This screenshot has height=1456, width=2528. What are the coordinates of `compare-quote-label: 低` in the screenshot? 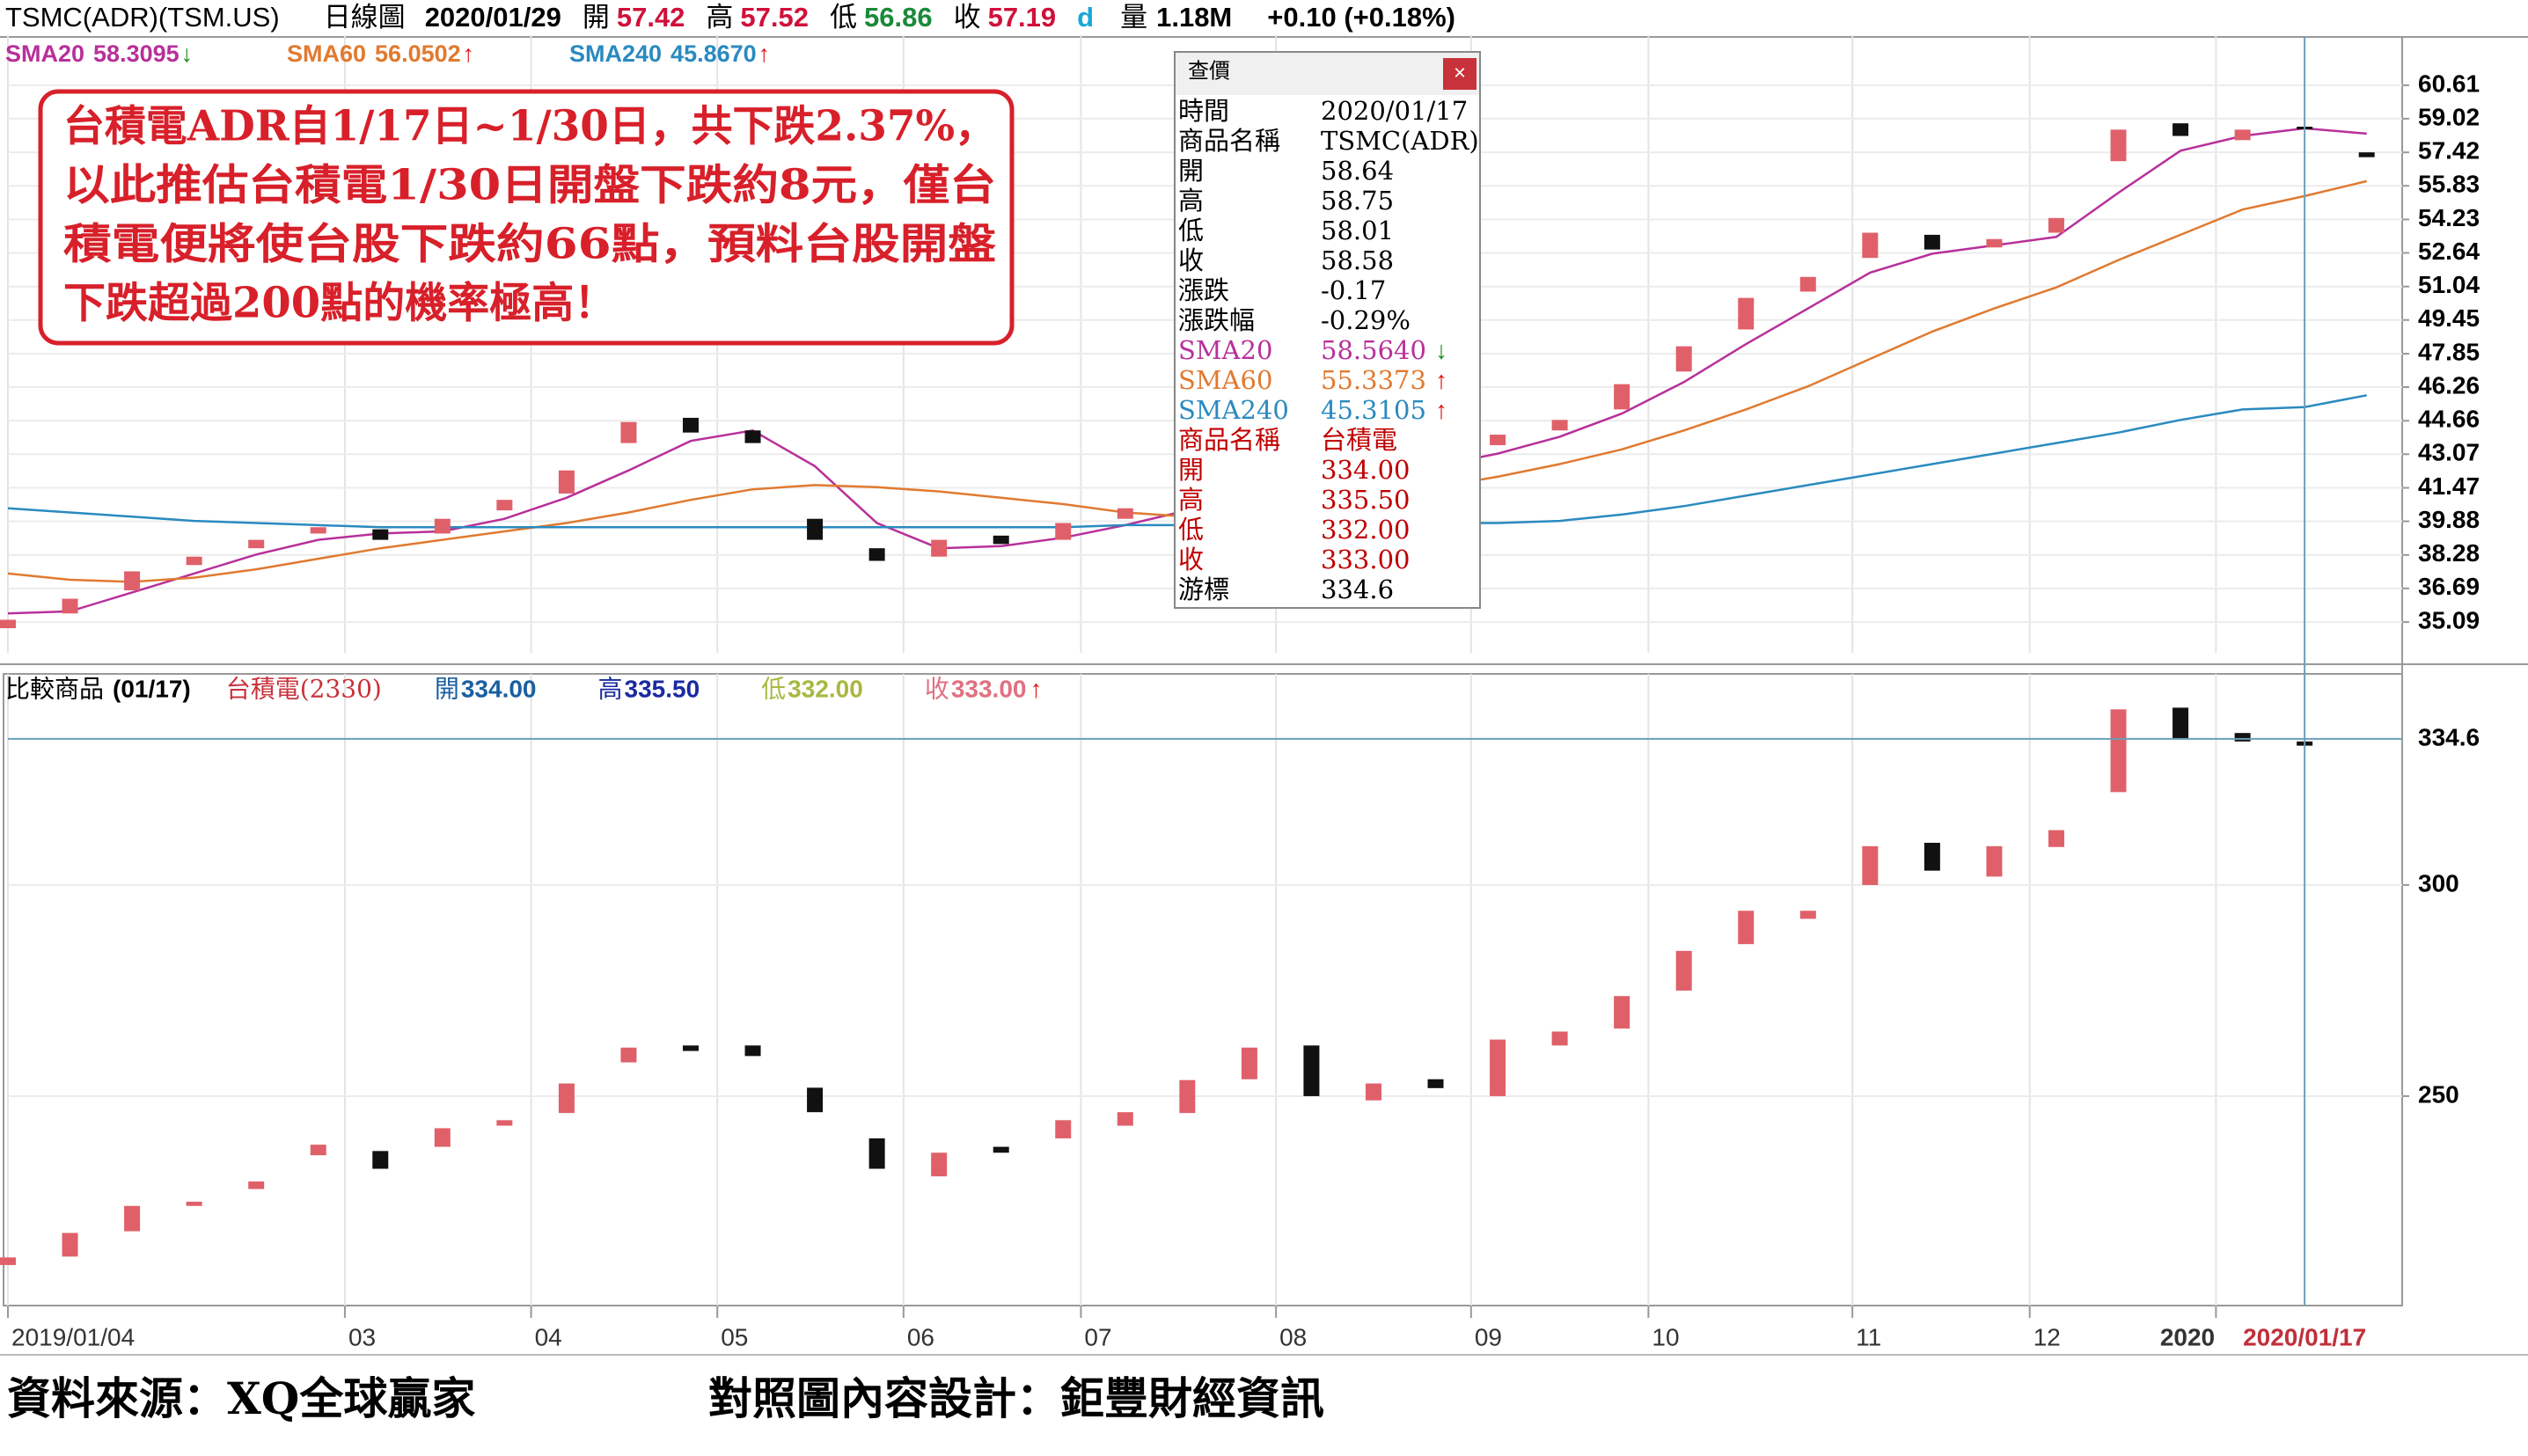 It's located at (773, 689).